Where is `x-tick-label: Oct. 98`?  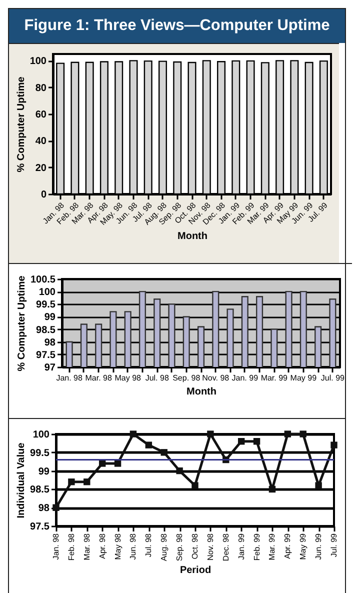 x-tick-label: Oct. 98 is located at coordinates (195, 546).